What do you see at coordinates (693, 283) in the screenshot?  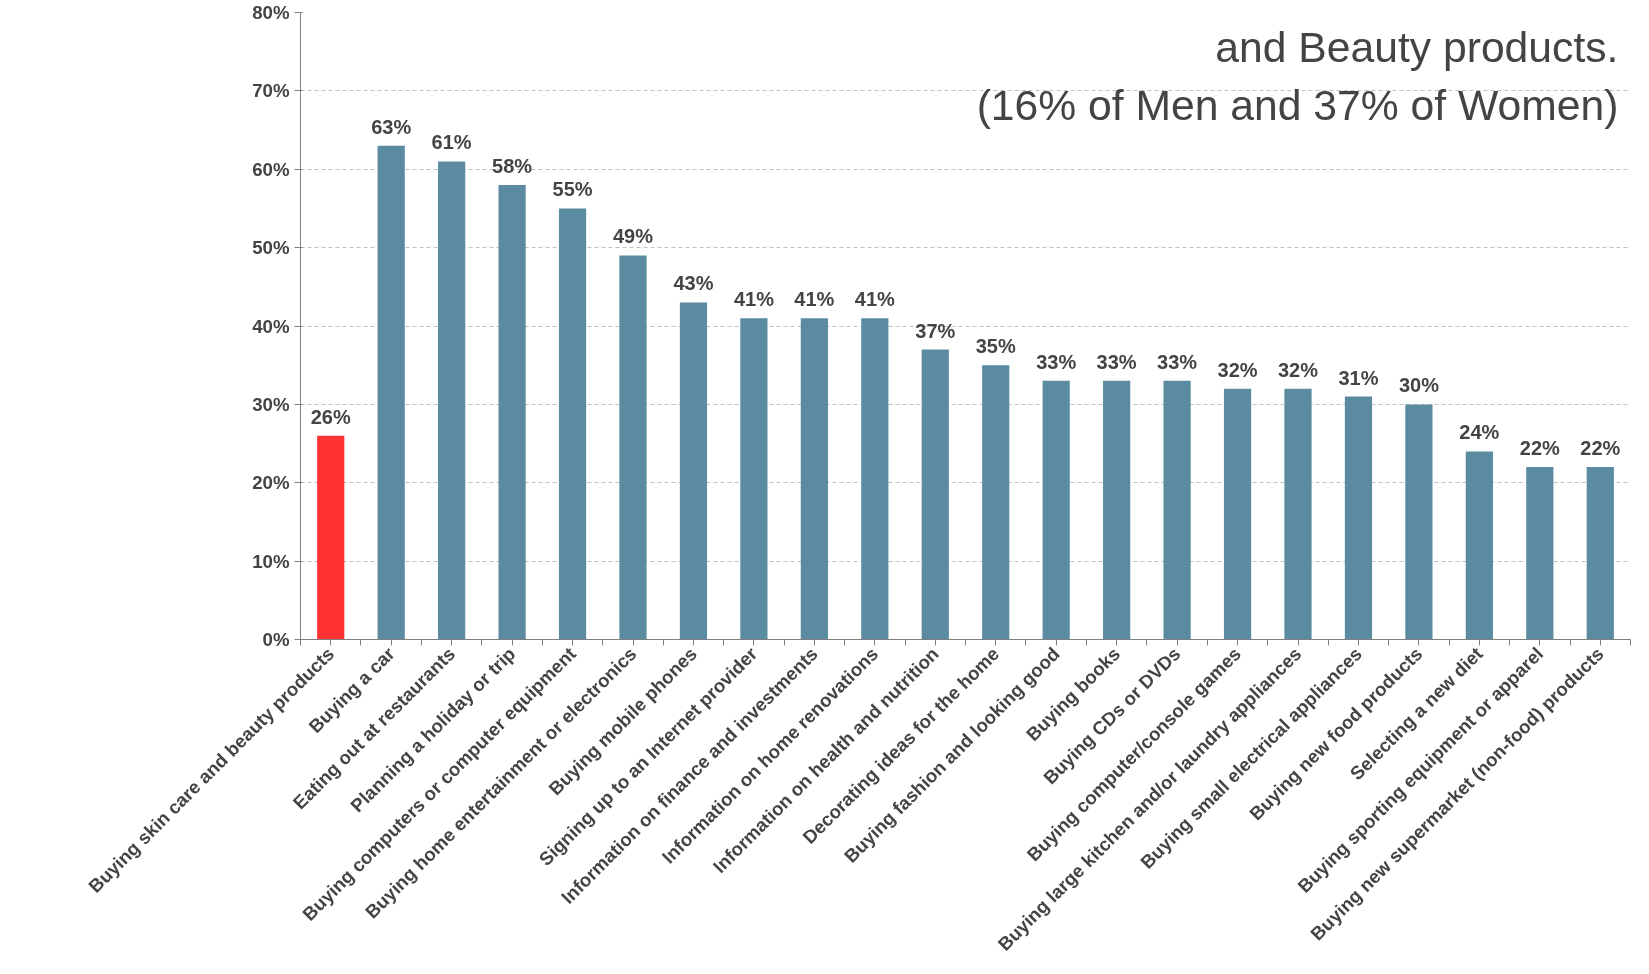 I see `data-label: 43%` at bounding box center [693, 283].